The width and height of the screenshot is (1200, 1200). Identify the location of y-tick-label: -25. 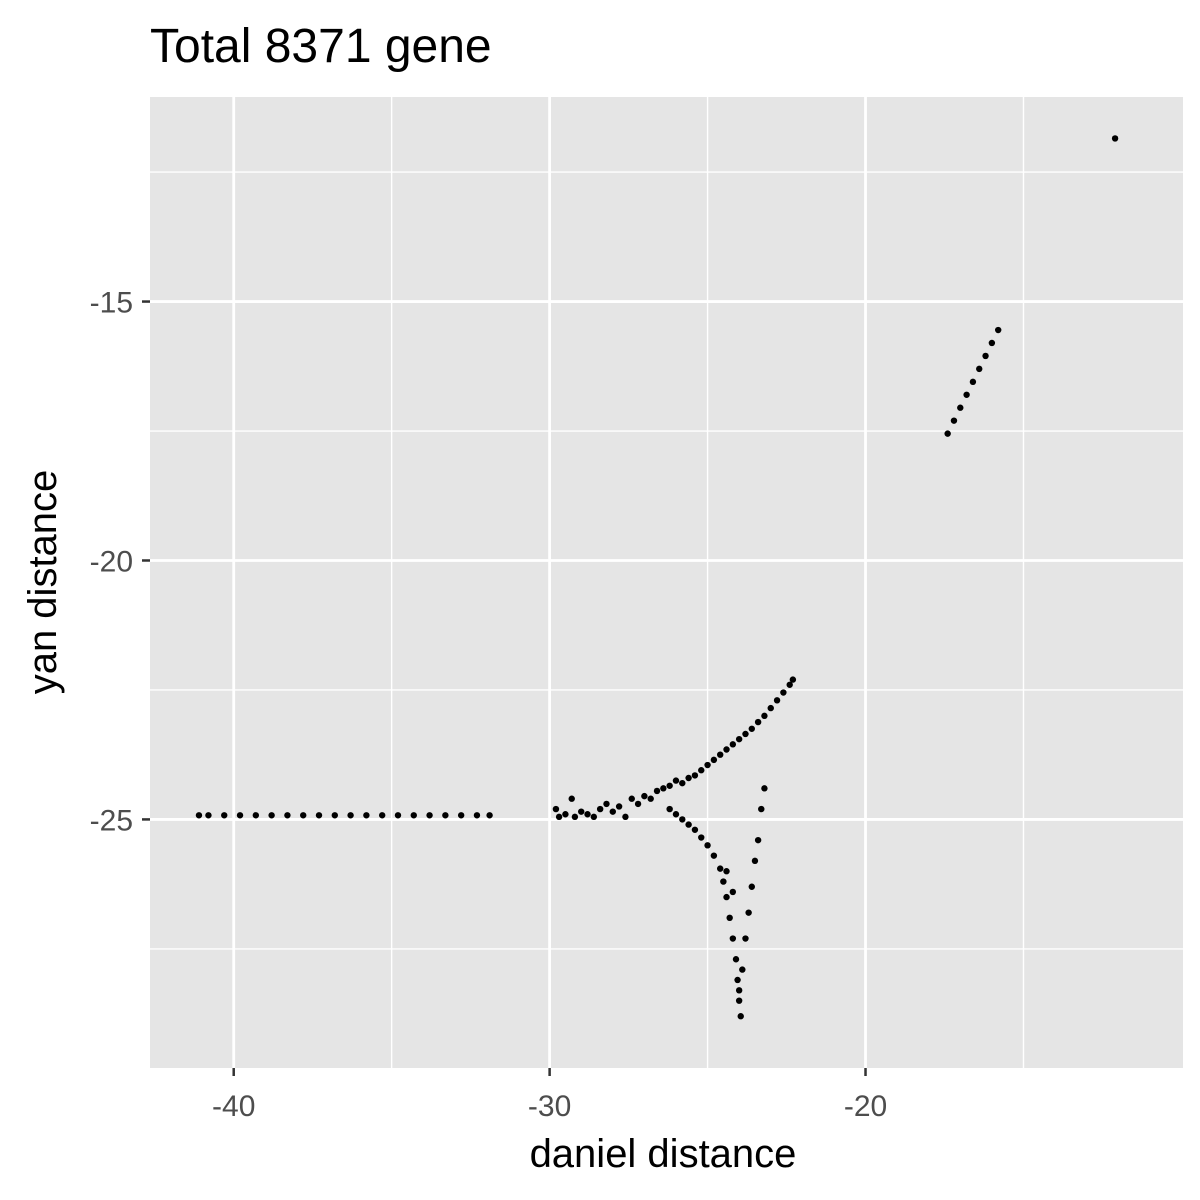
(111, 820).